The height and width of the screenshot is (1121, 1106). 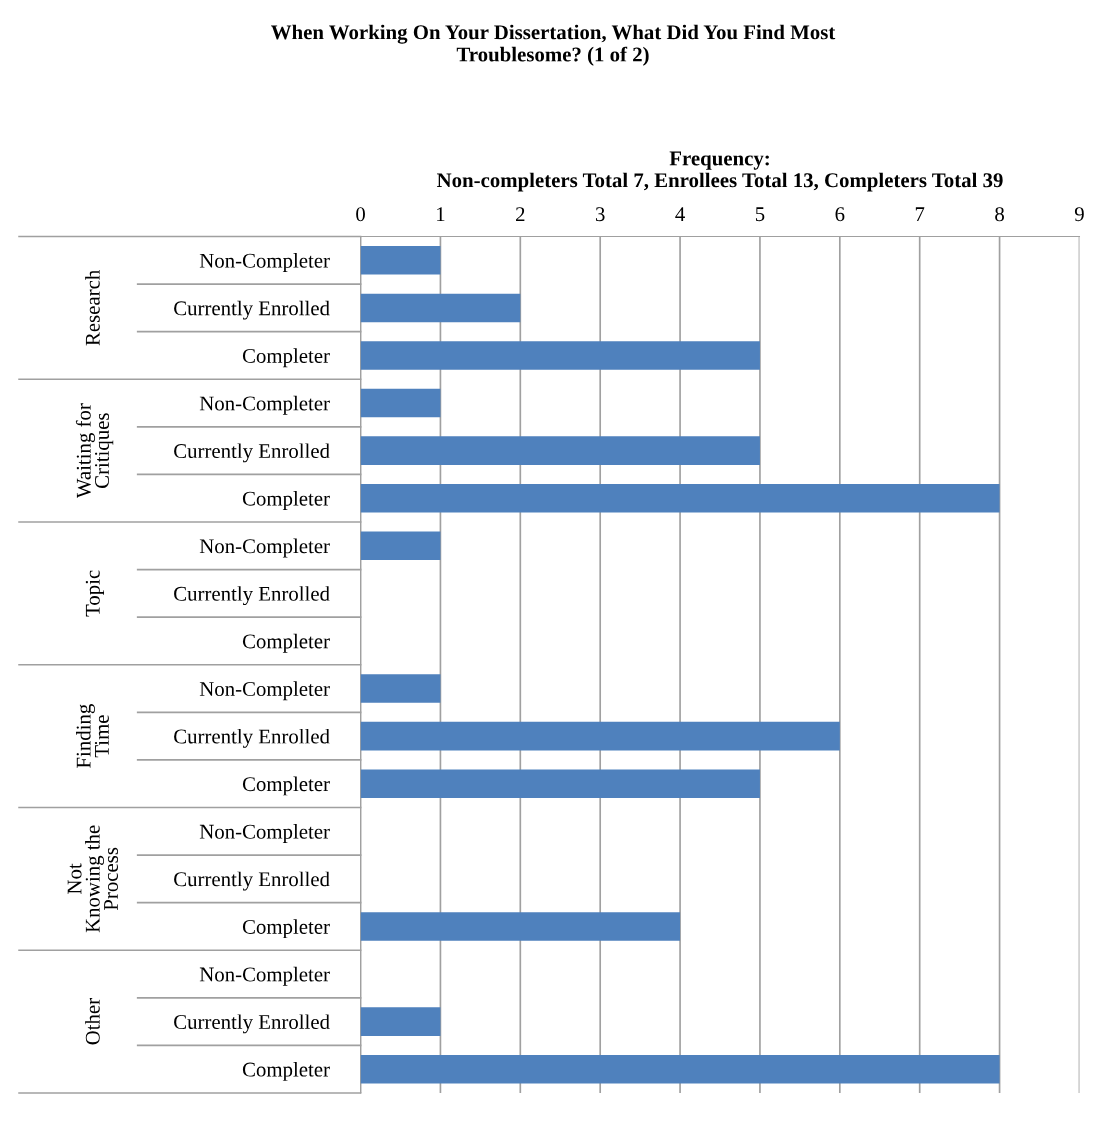 I want to click on text: Waiting for Critiques, so click(x=94, y=451).